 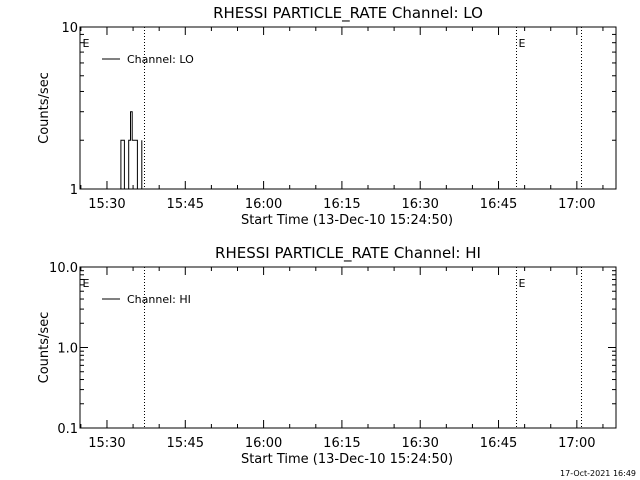 I want to click on panel-1-legend-label: Channel: LO, so click(x=160, y=59).